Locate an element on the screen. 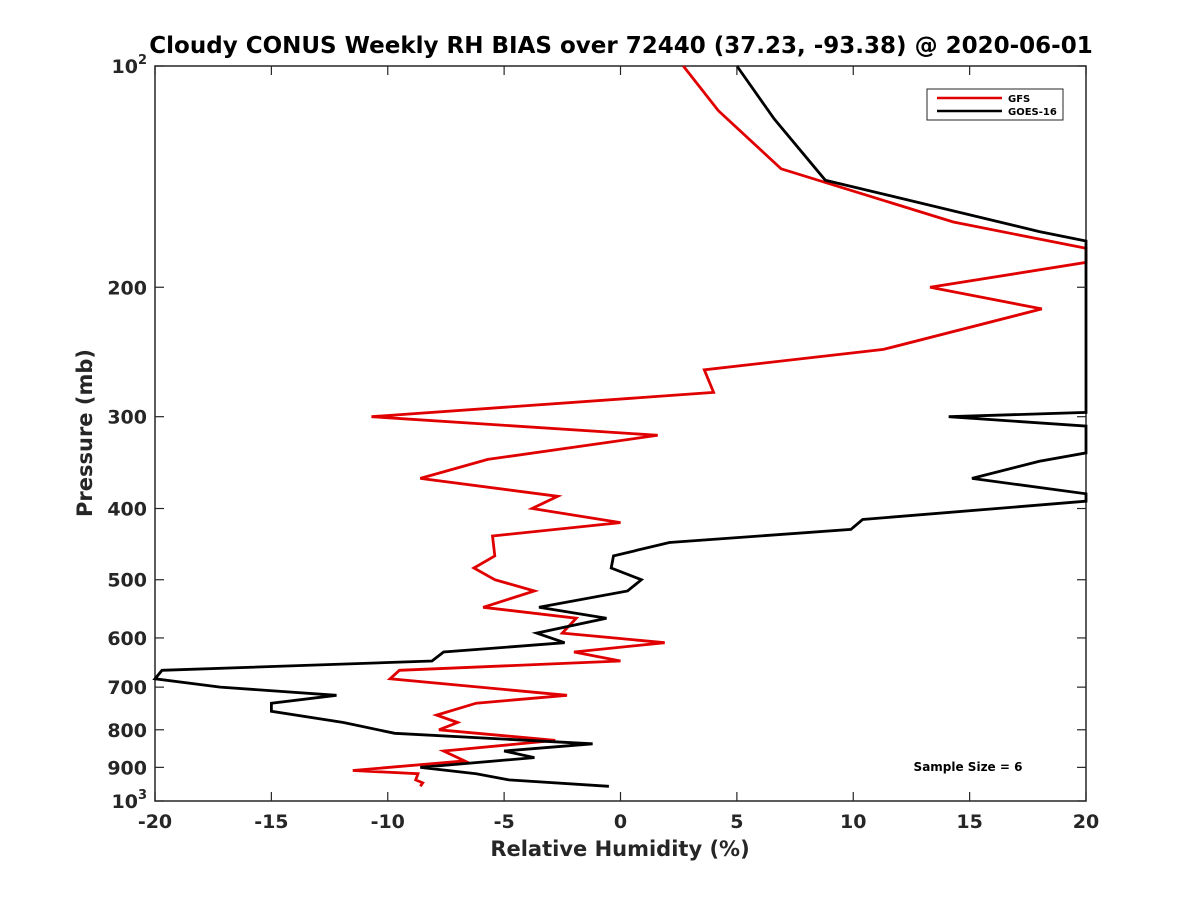 The height and width of the screenshot is (900, 1200). x-tick-label: -15 is located at coordinates (271, 822).